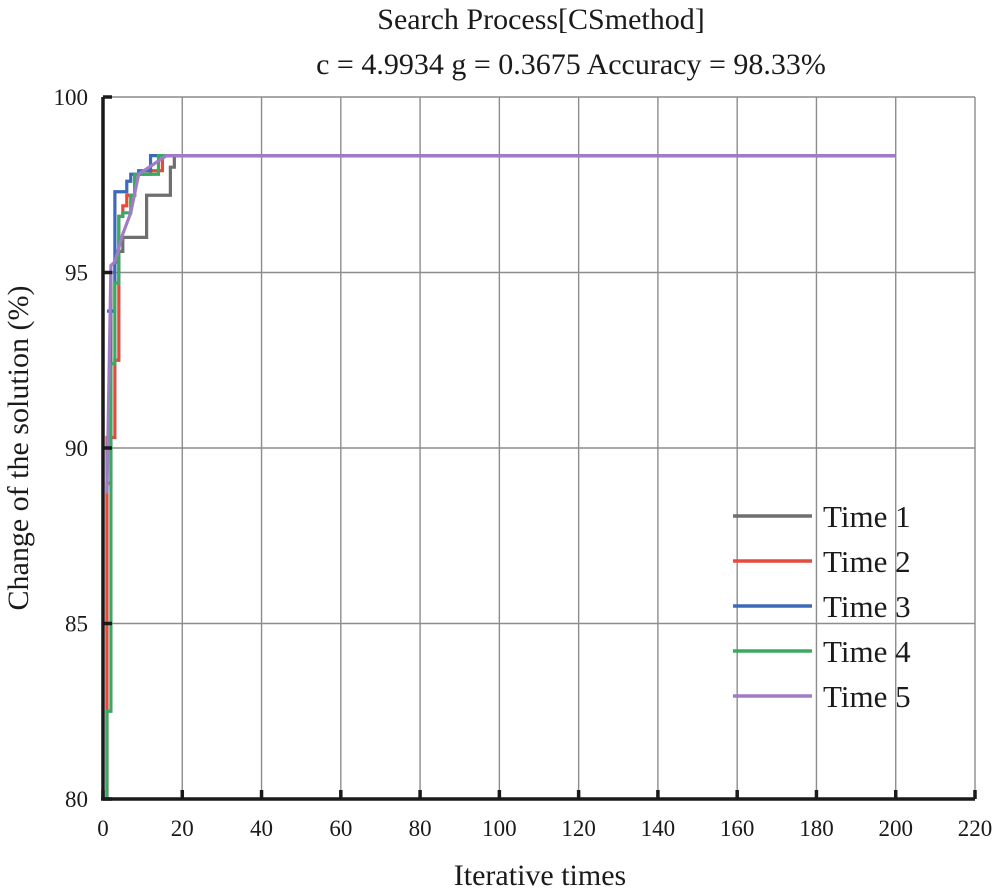 Image resolution: width=998 pixels, height=894 pixels. I want to click on legend-label: Time 5, so click(867, 696).